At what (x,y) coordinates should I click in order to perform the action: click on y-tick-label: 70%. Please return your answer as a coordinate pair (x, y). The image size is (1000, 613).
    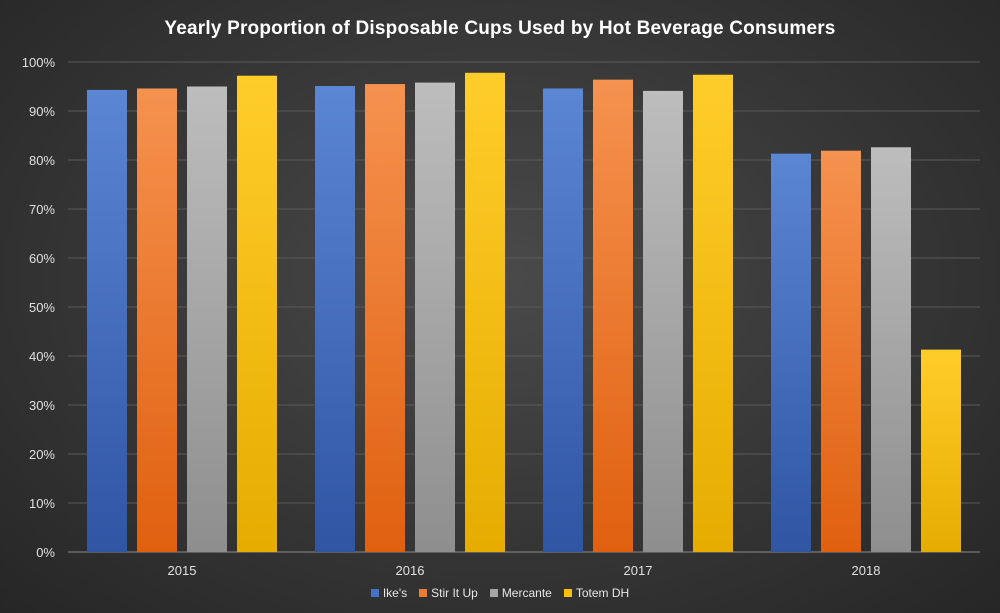
    Looking at the image, I should click on (42, 209).